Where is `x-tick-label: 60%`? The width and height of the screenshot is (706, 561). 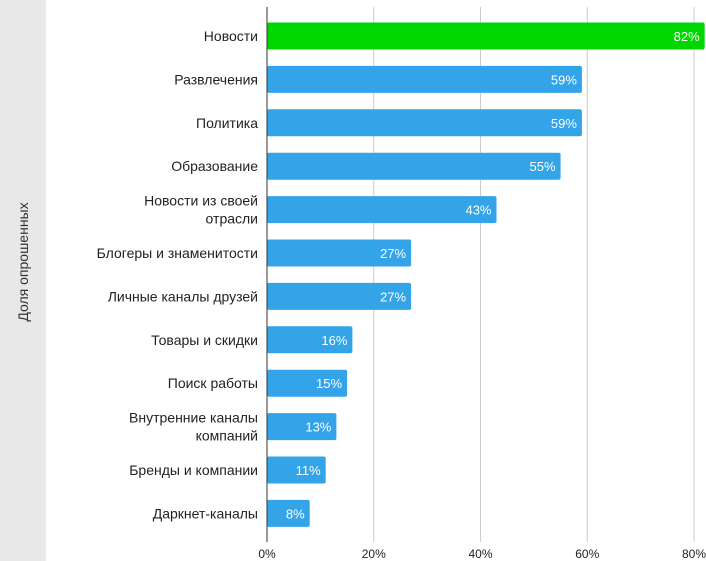 x-tick-label: 60% is located at coordinates (587, 554).